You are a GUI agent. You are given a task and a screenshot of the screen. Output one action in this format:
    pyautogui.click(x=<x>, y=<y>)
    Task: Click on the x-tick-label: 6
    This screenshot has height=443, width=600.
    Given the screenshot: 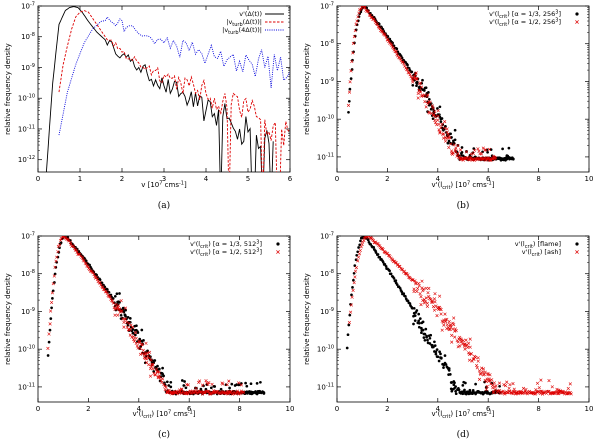 What is the action you would take?
    pyautogui.click(x=189, y=409)
    